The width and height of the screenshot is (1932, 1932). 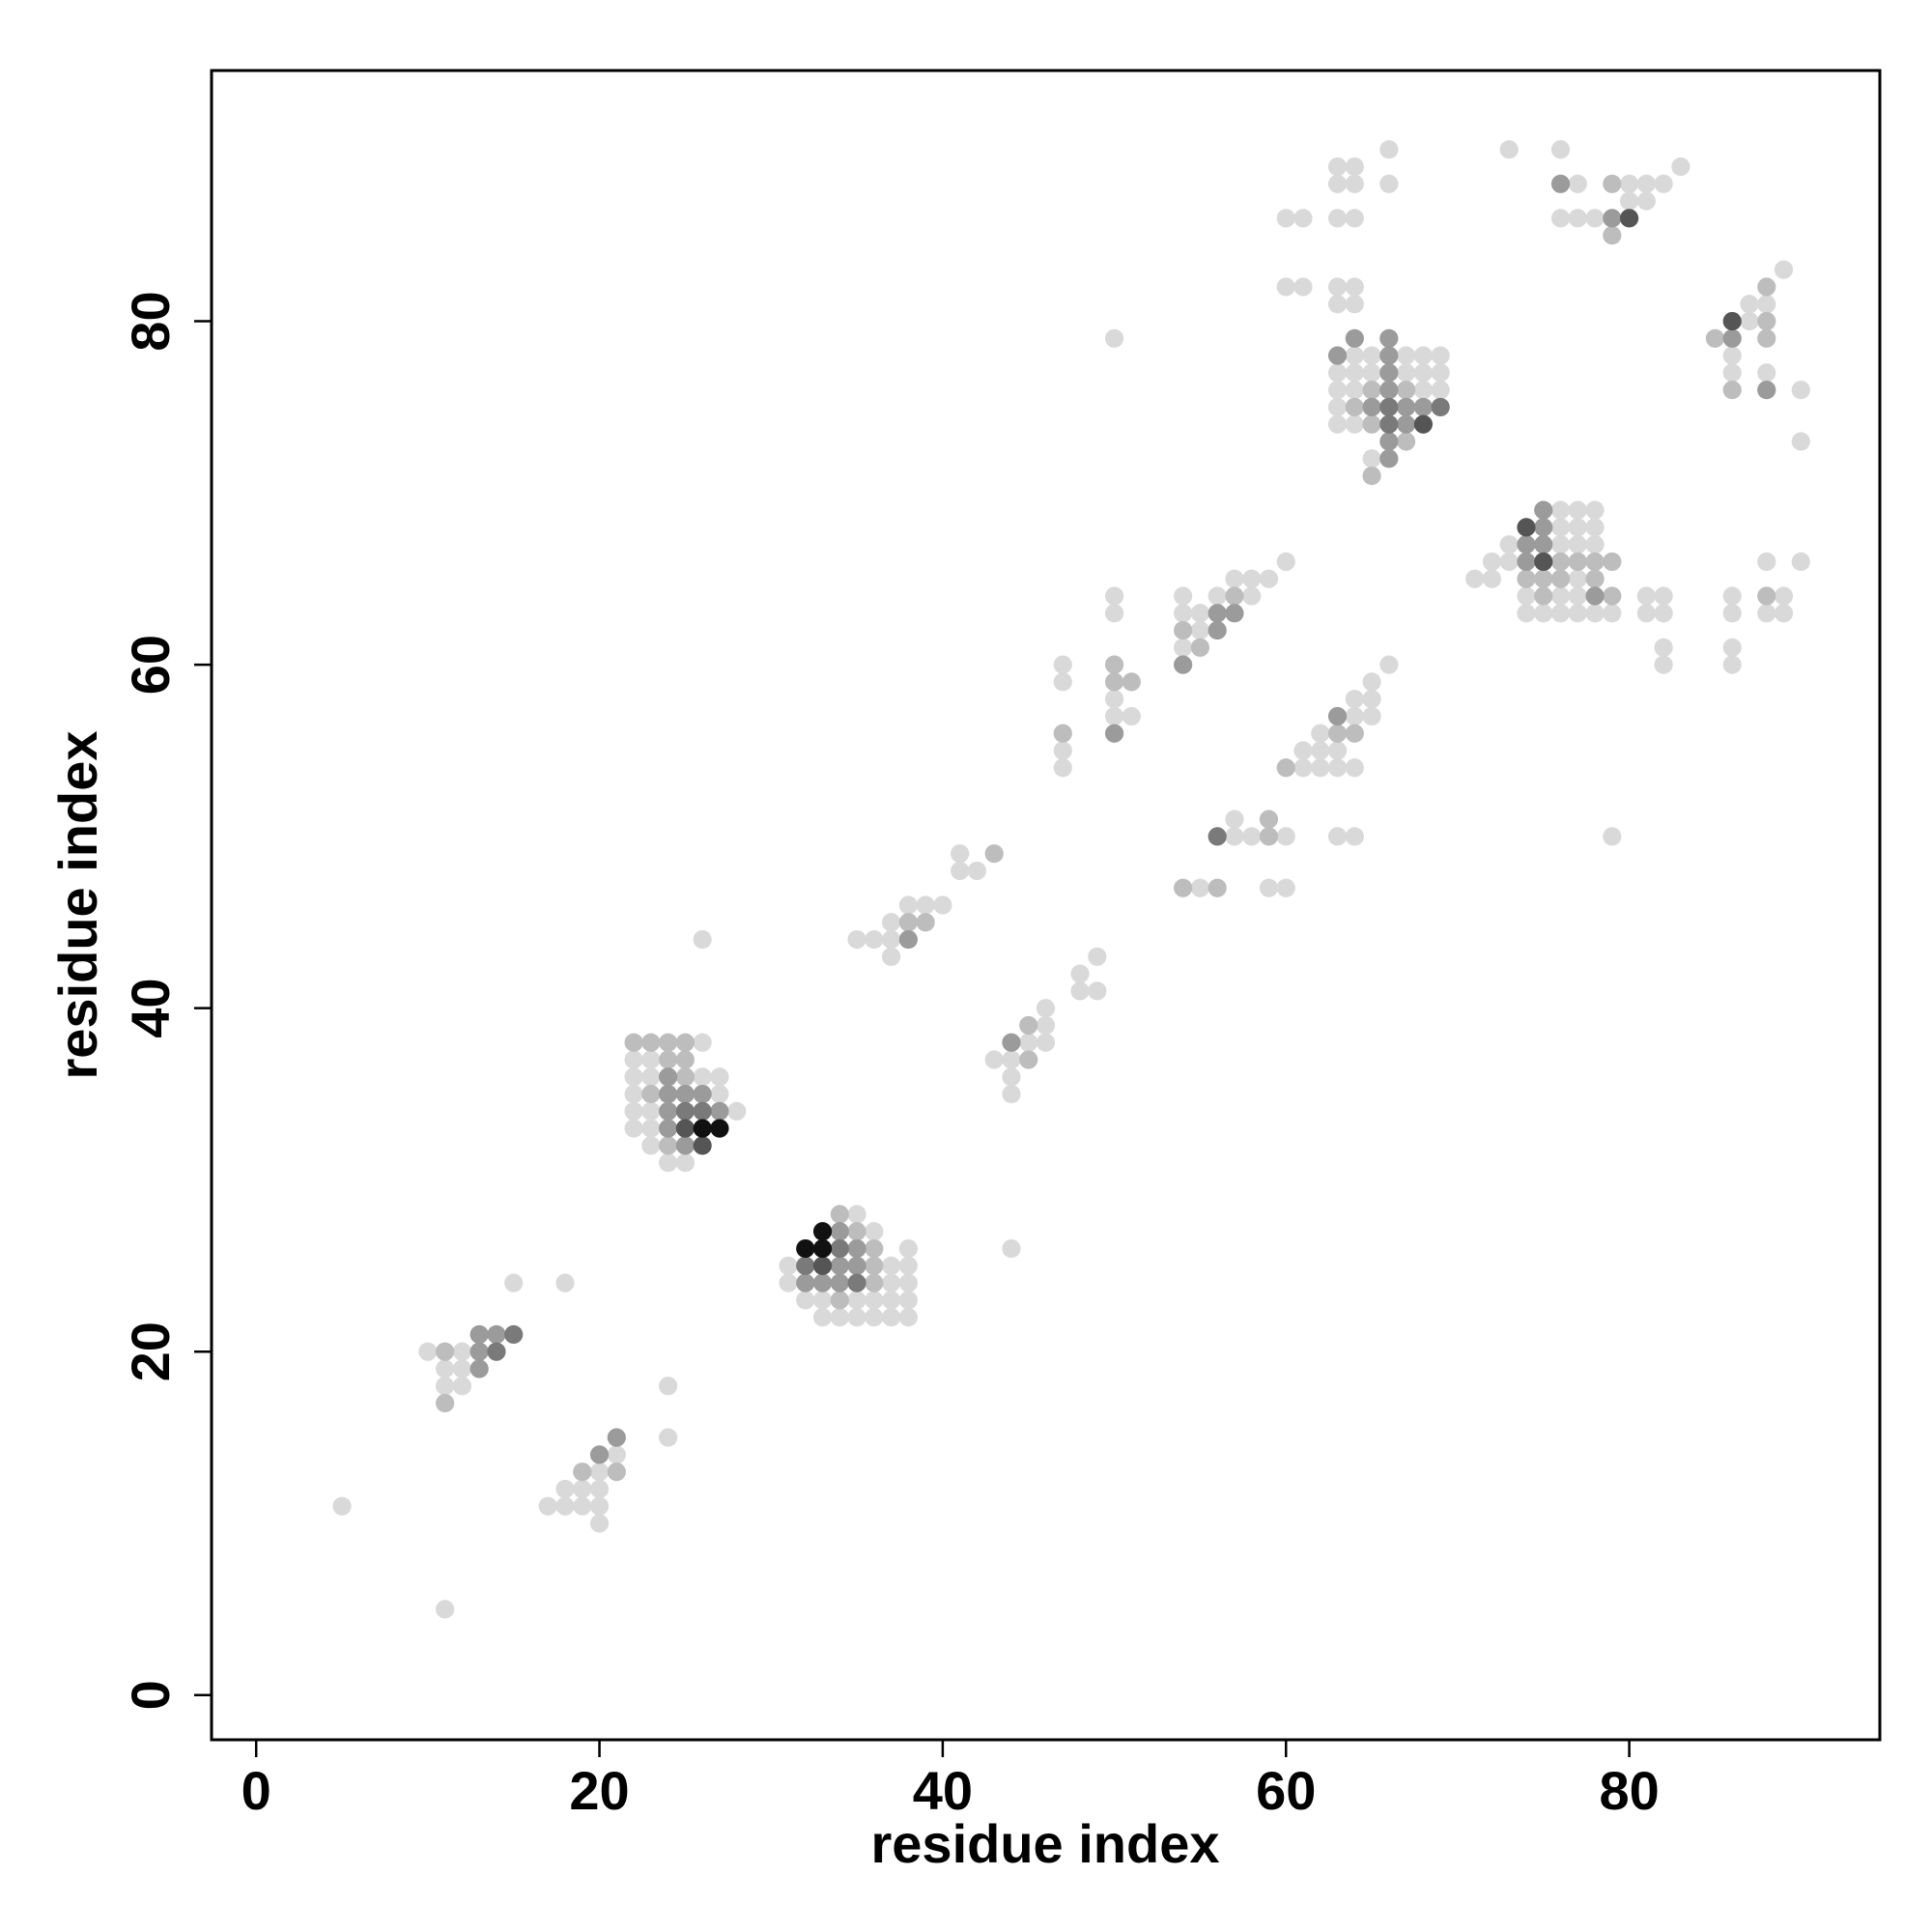 What do you see at coordinates (599, 1790) in the screenshot?
I see `x-tick-label: 20` at bounding box center [599, 1790].